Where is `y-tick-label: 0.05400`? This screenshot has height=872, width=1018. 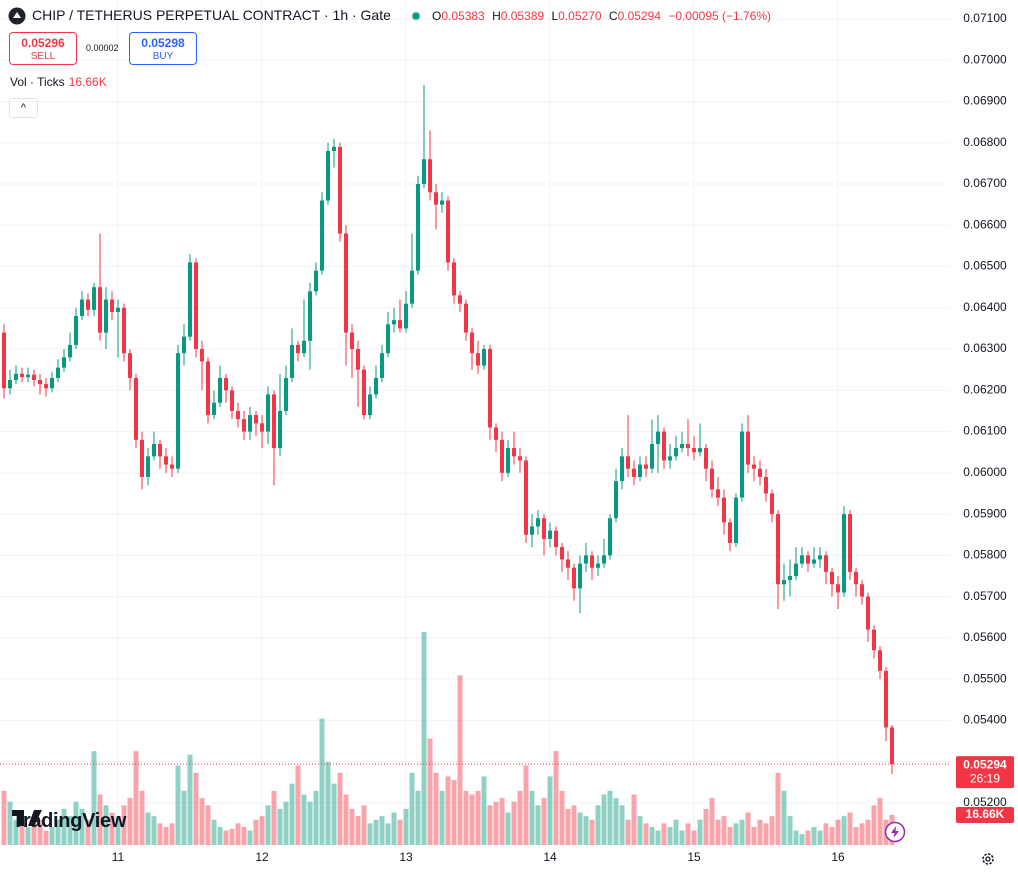 y-tick-label: 0.05400 is located at coordinates (985, 720).